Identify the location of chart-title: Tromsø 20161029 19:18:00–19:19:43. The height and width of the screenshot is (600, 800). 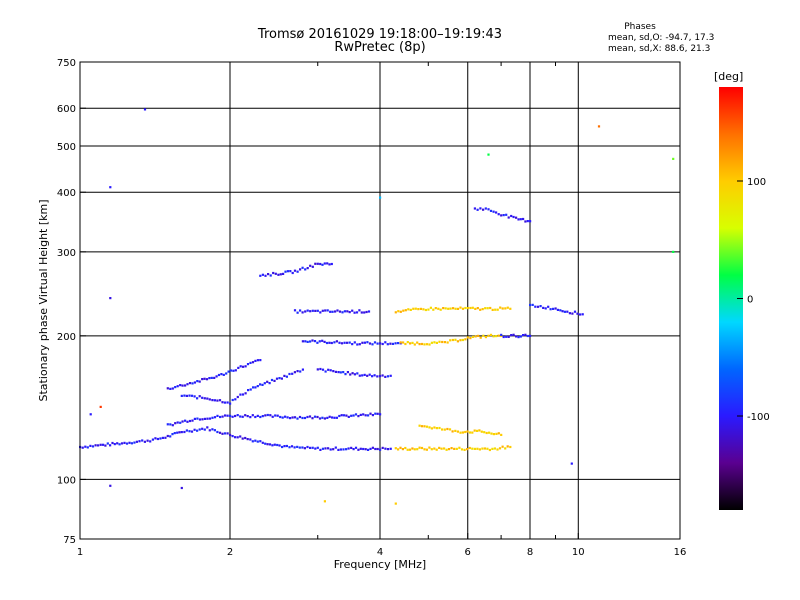
(380, 34).